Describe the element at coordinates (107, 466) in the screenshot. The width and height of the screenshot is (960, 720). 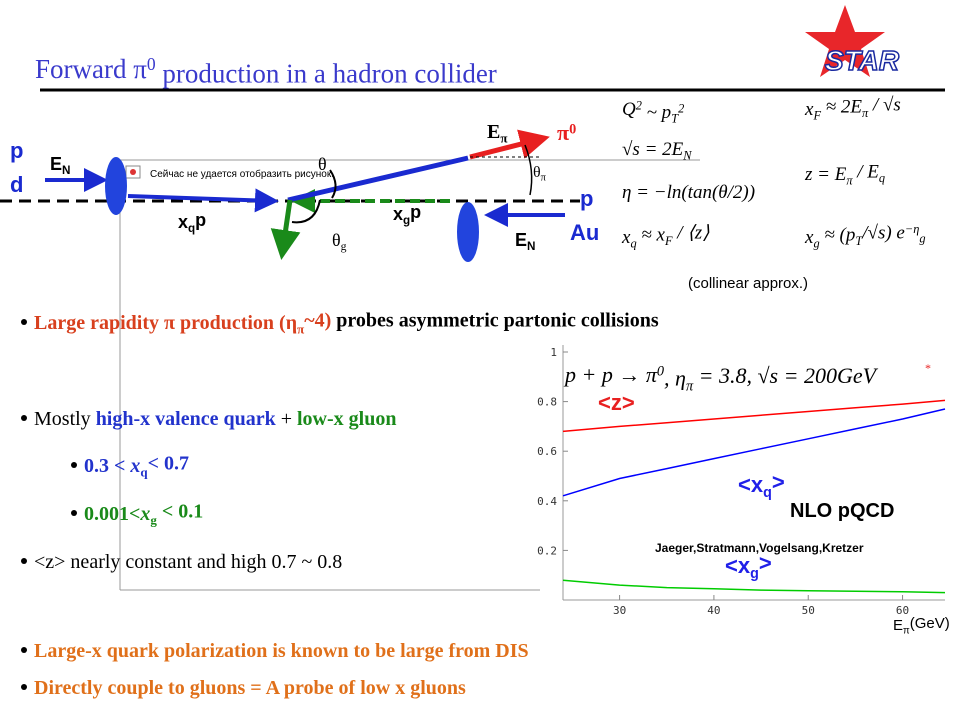
I see `text-run: 0.3 <` at that location.